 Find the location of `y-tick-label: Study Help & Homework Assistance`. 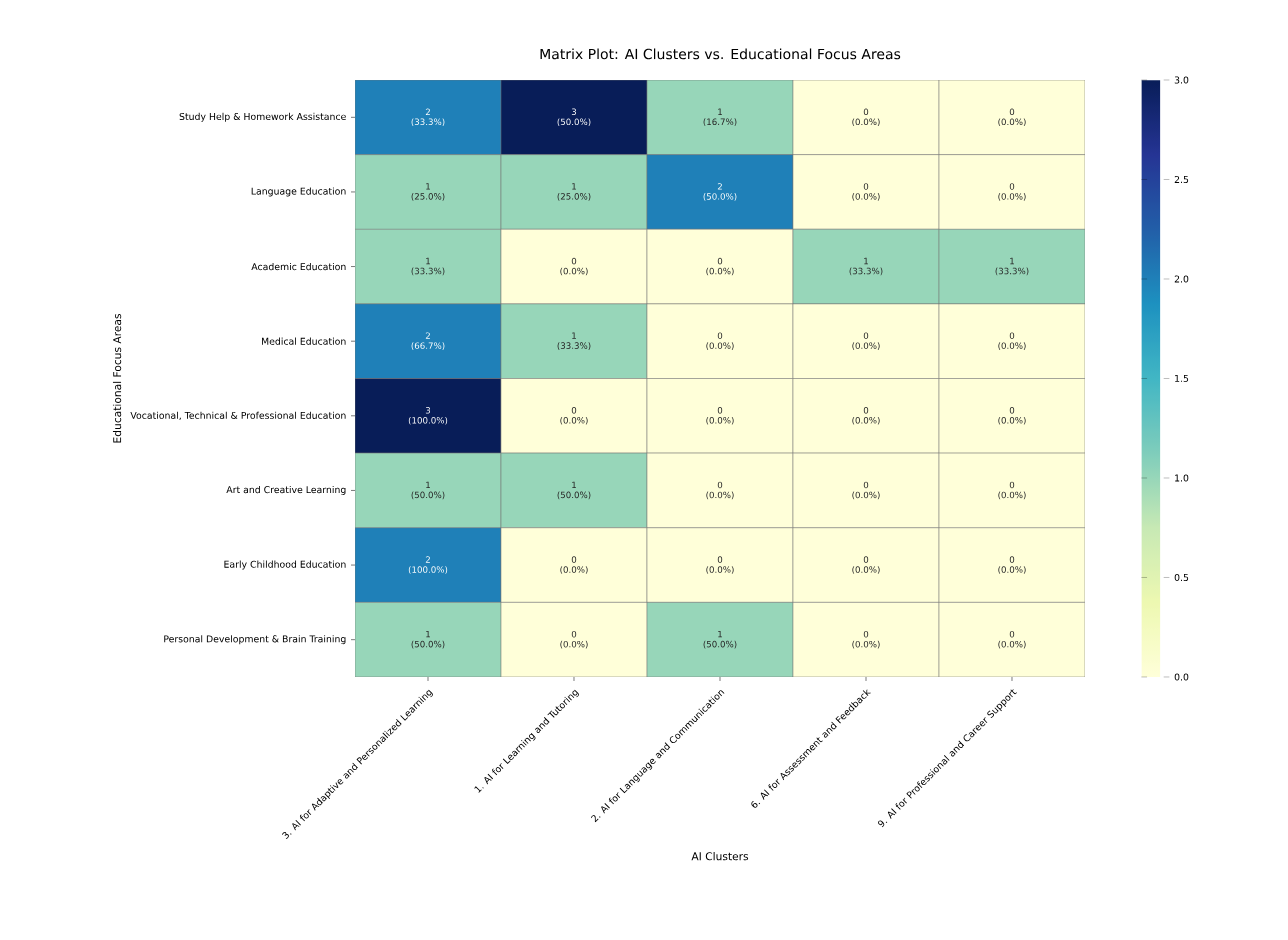

y-tick-label: Study Help & Homework Assistance is located at coordinates (262, 117).